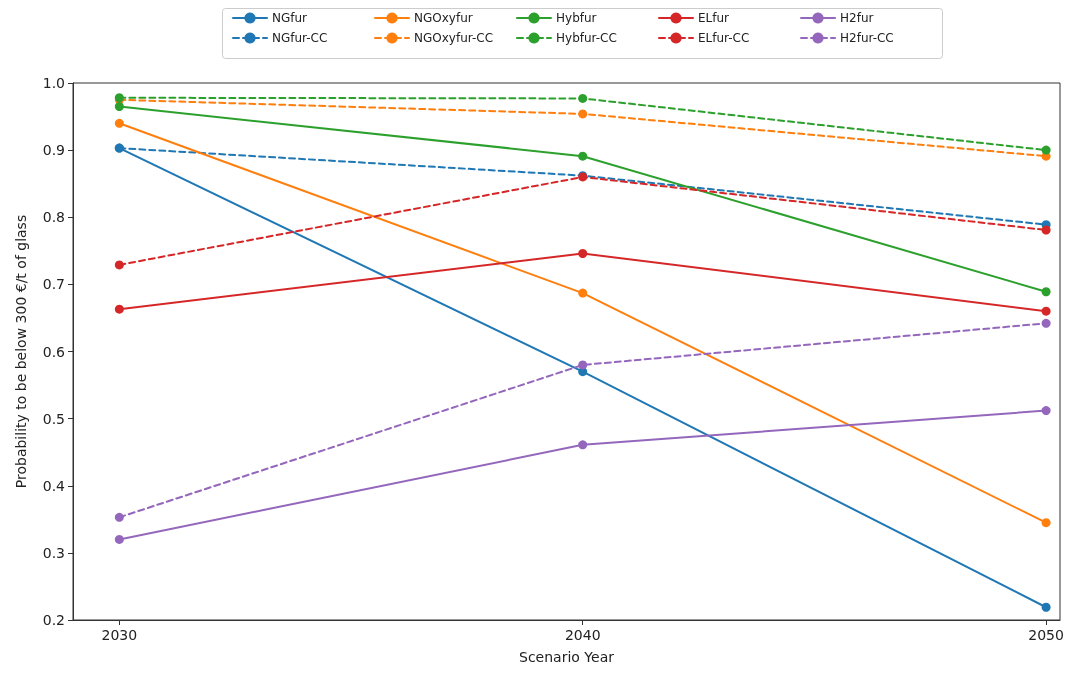 The height and width of the screenshot is (673, 1088). I want to click on y-tick-label: 0.4, so click(54, 485).